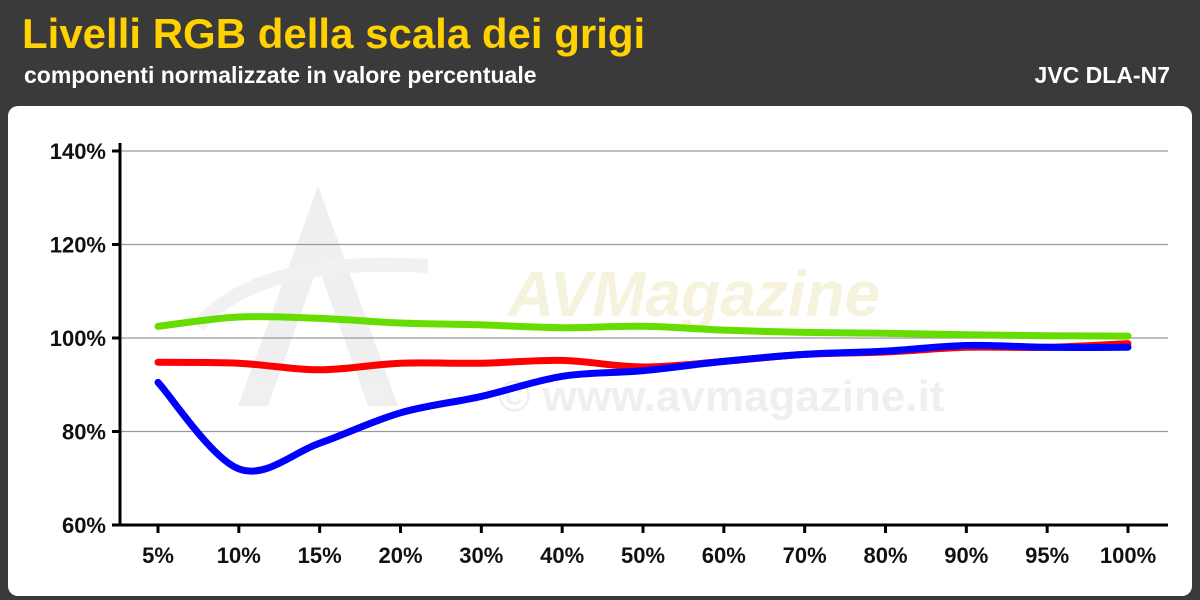 This screenshot has height=600, width=1200. I want to click on watermark-url: © www.avmagazine.it, so click(721, 396).